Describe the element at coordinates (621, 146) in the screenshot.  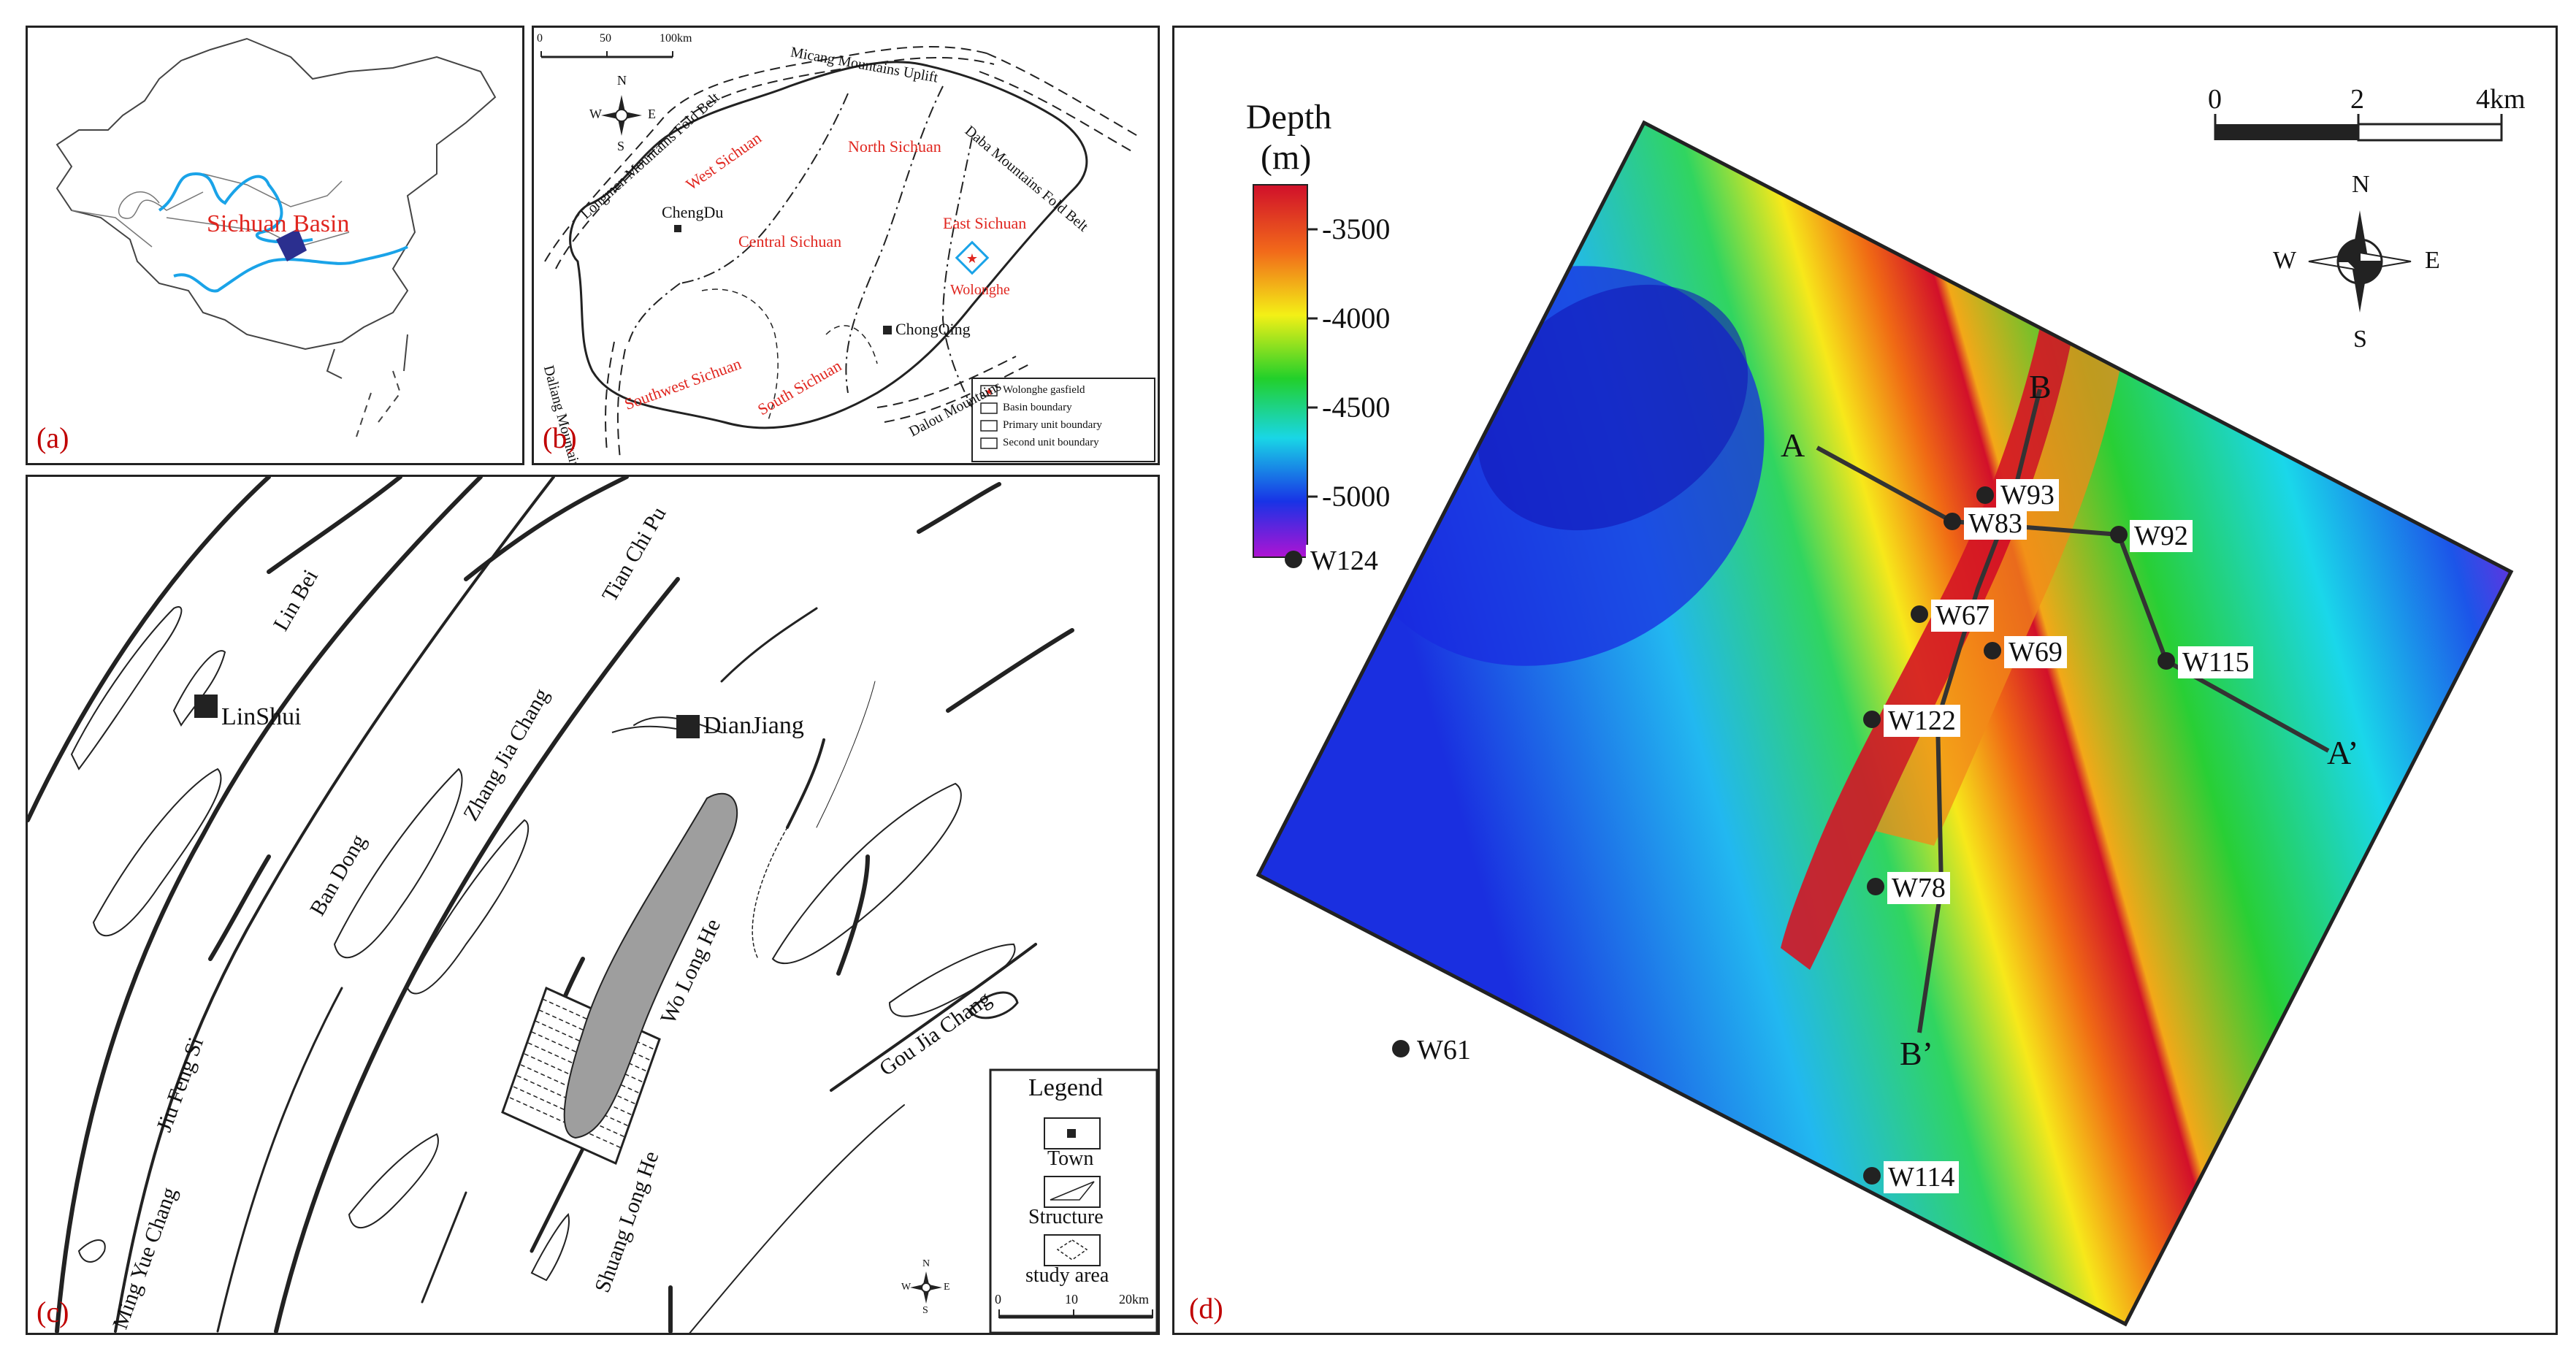
I see `panel-b-compass-s: S` at that location.